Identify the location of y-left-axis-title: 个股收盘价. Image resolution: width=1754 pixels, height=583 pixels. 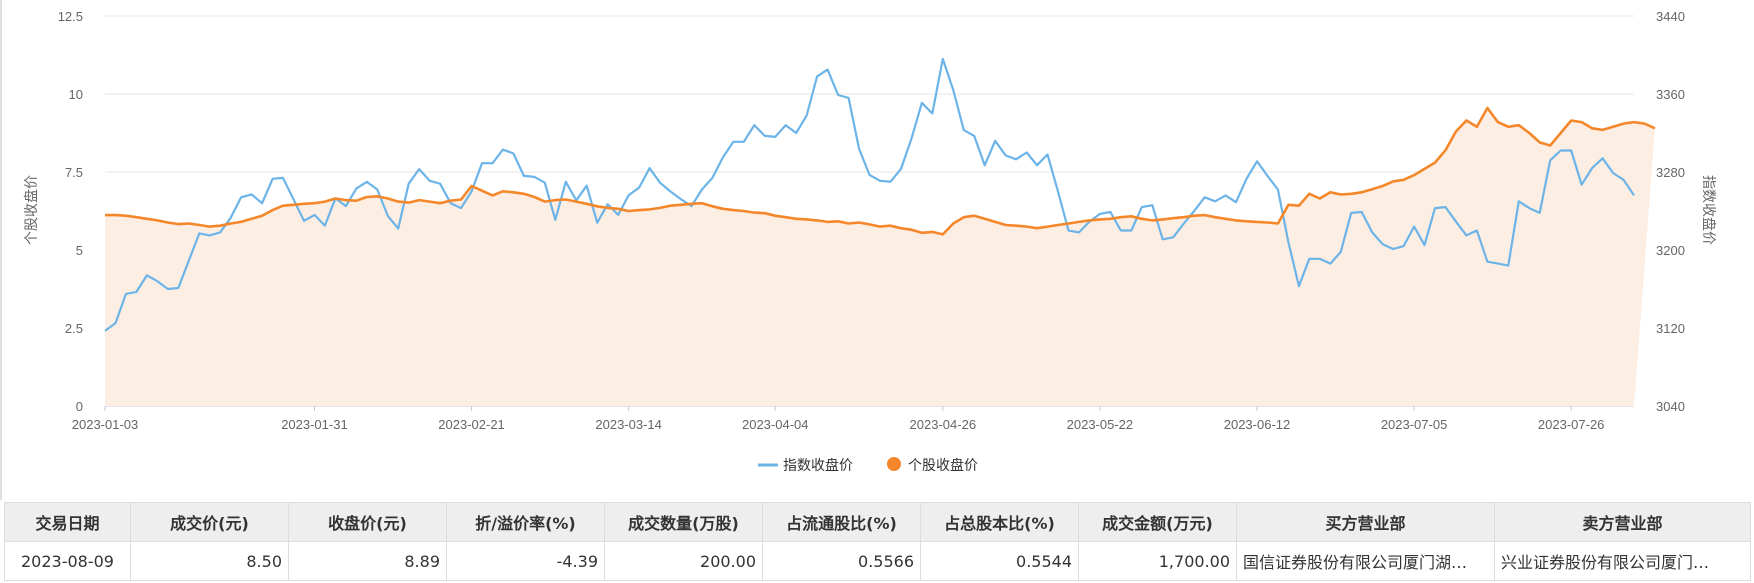
(31, 210).